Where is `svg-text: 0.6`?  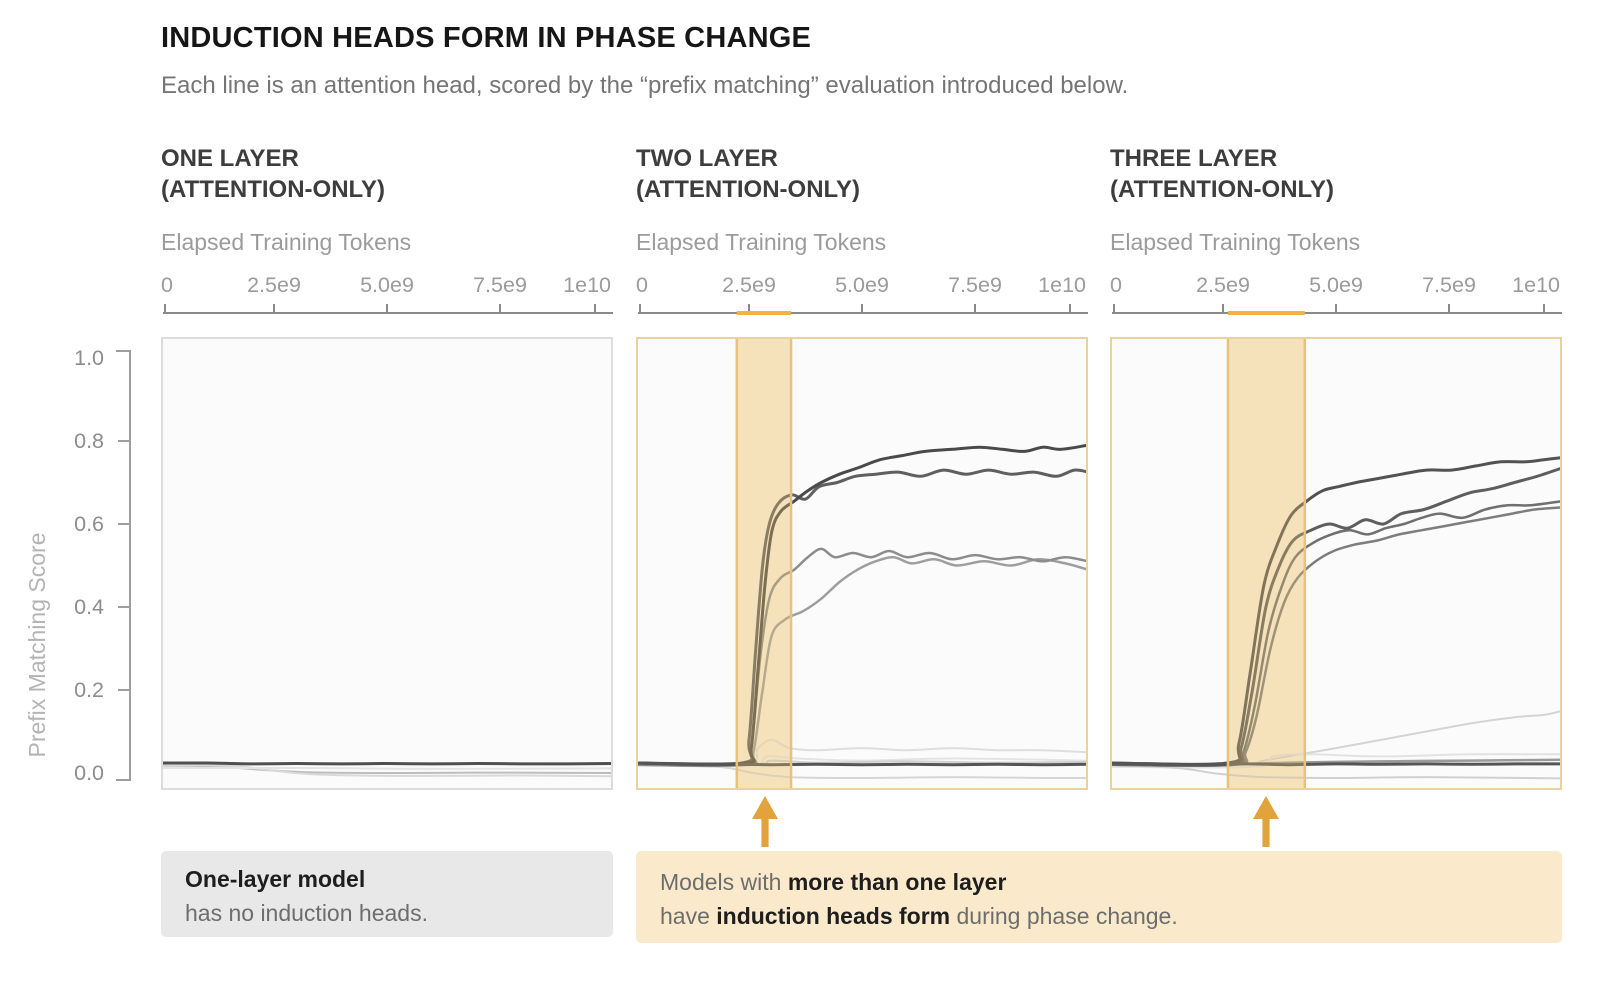 svg-text: 0.6 is located at coordinates (89, 524).